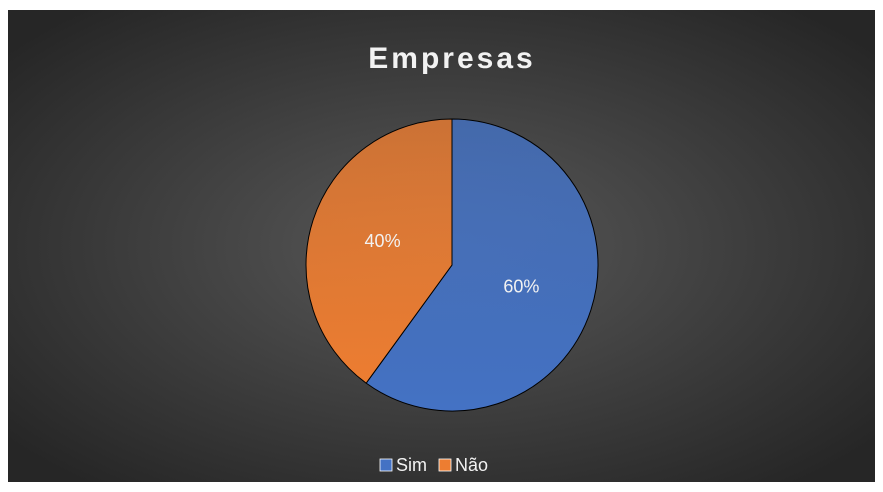  I want to click on pie-slice, so click(379, 251).